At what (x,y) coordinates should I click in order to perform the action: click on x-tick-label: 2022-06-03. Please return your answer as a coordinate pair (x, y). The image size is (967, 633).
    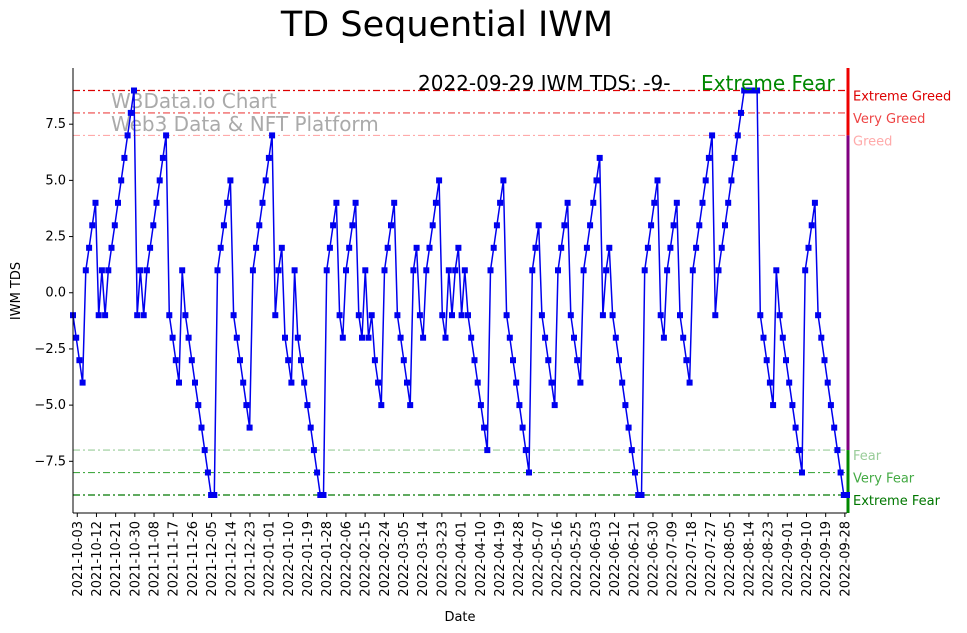
    Looking at the image, I should click on (596, 559).